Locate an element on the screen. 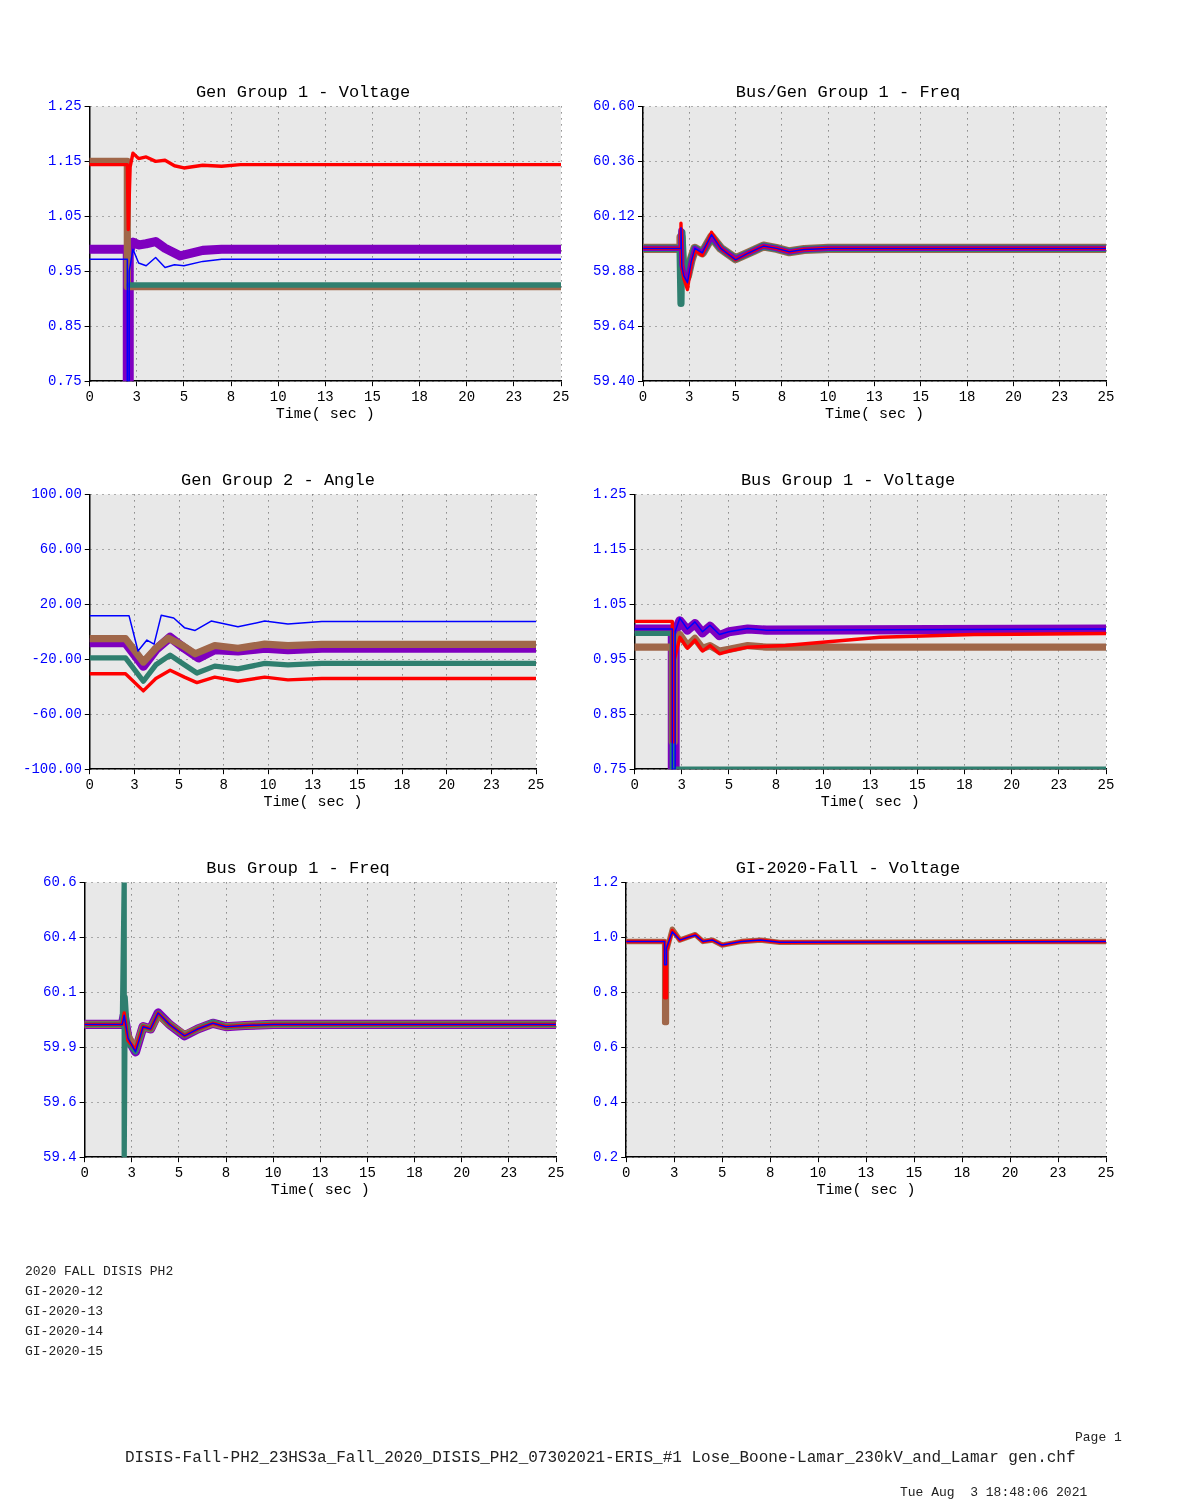  y-tick-label: 60.4 is located at coordinates (60, 937).